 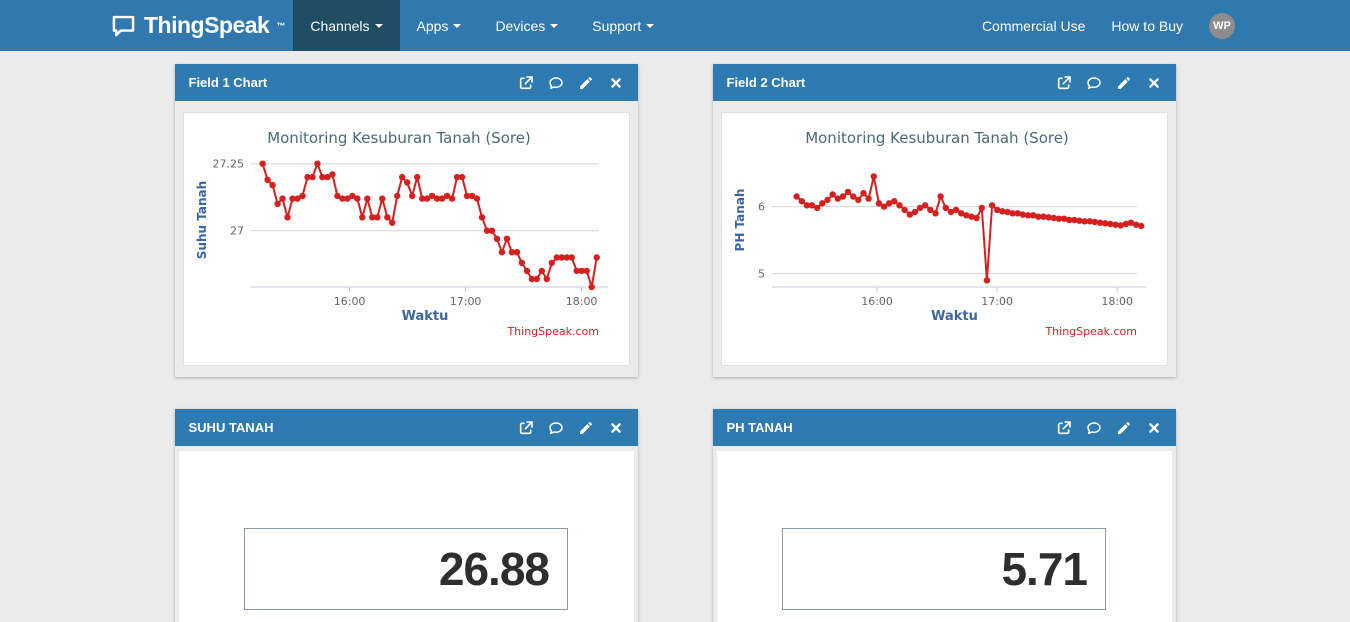 I want to click on brand-trademark: ™, so click(x=281, y=25).